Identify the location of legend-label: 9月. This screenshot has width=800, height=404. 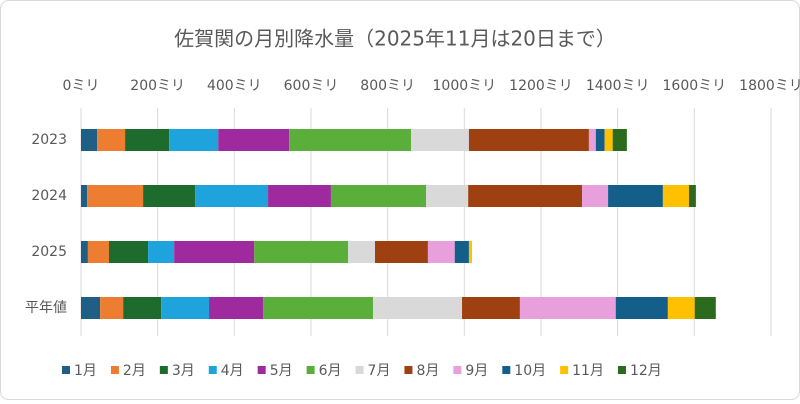
(476, 371).